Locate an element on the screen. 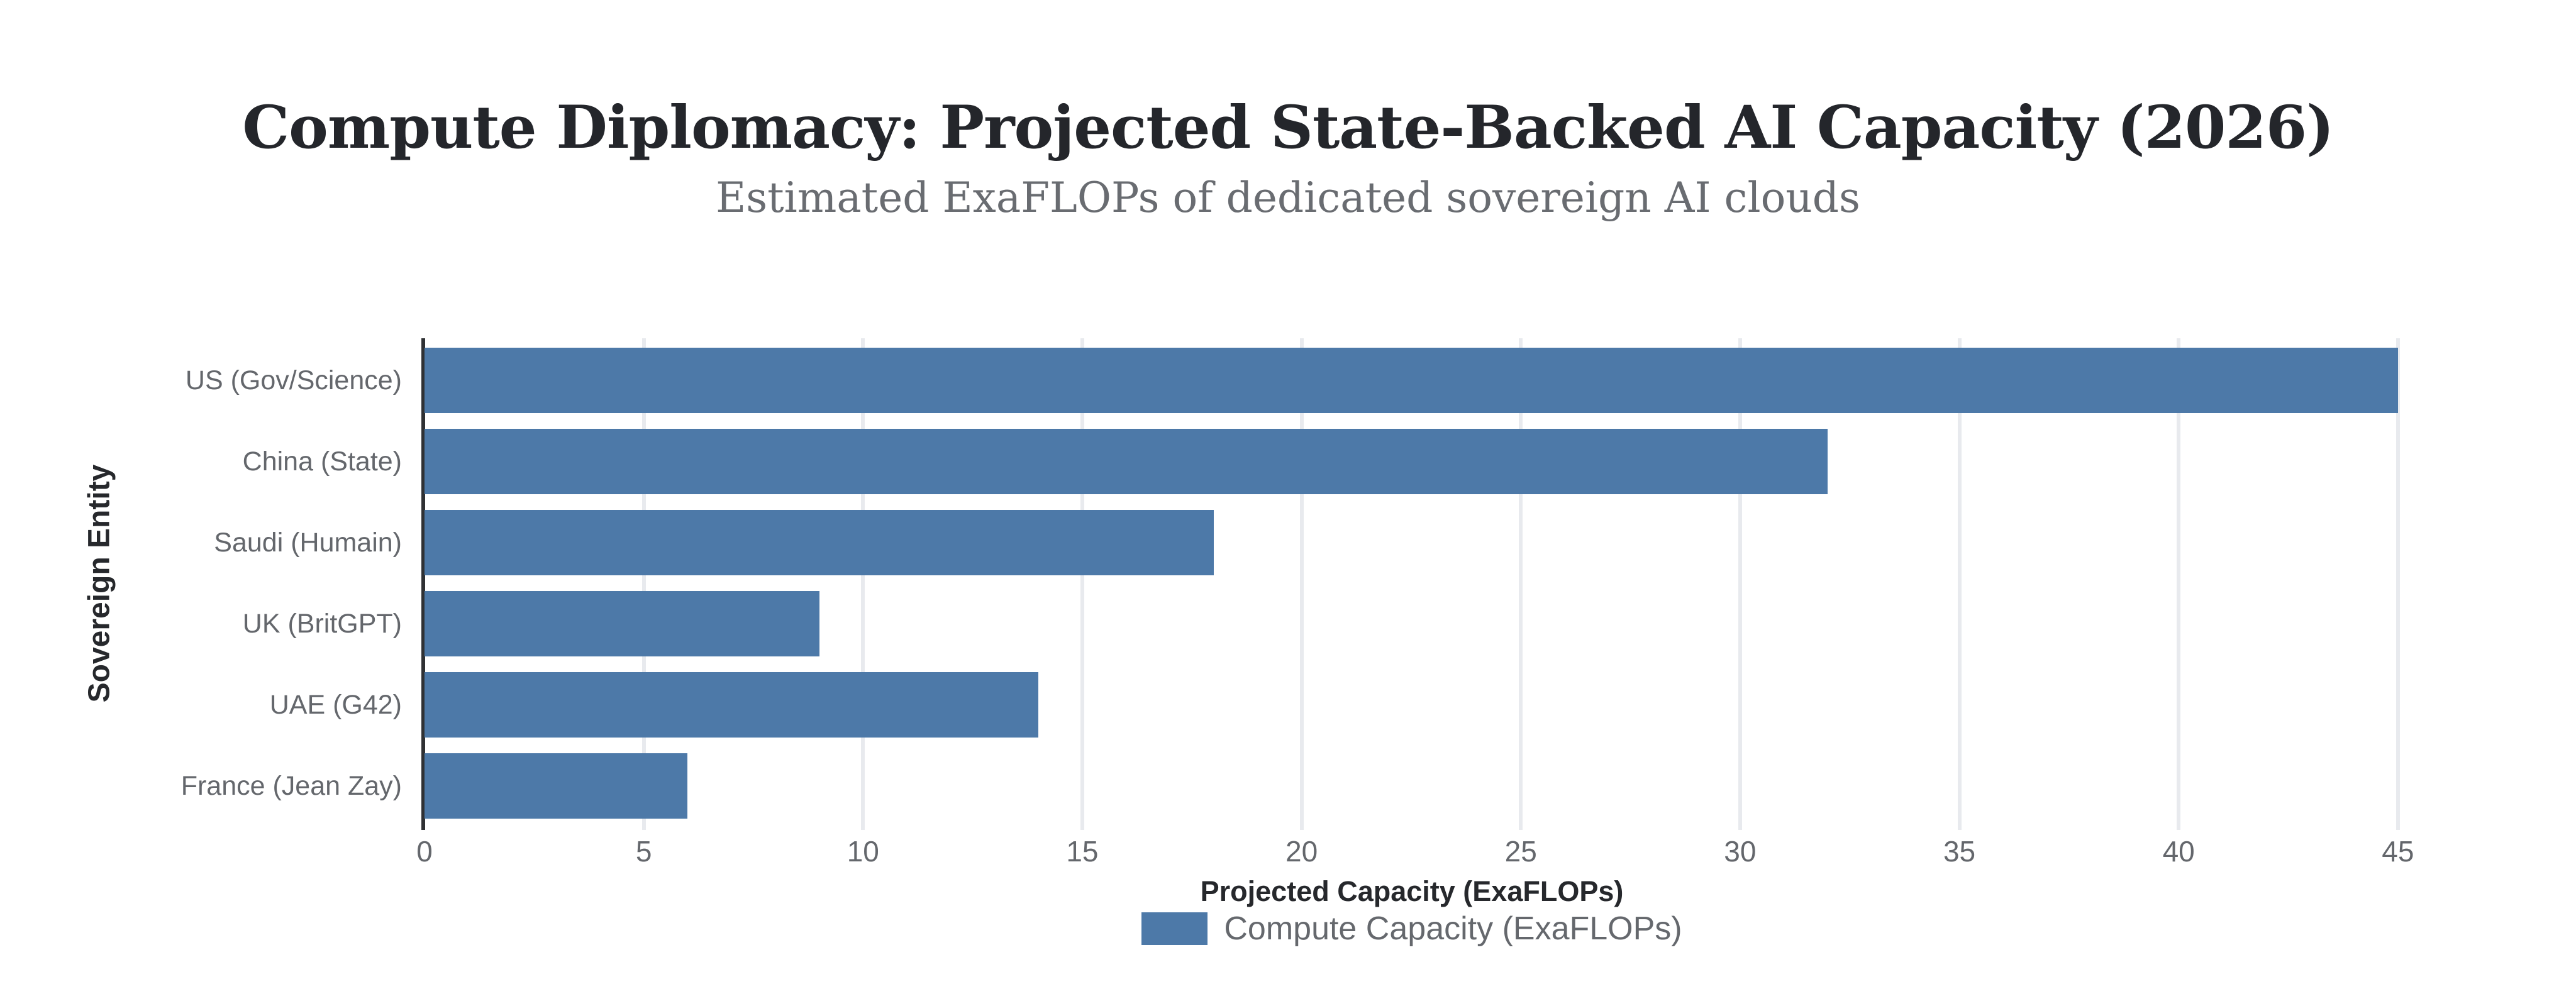 The width and height of the screenshot is (2576, 1006). y-tick-label: US (Gov/Science) is located at coordinates (293, 380).